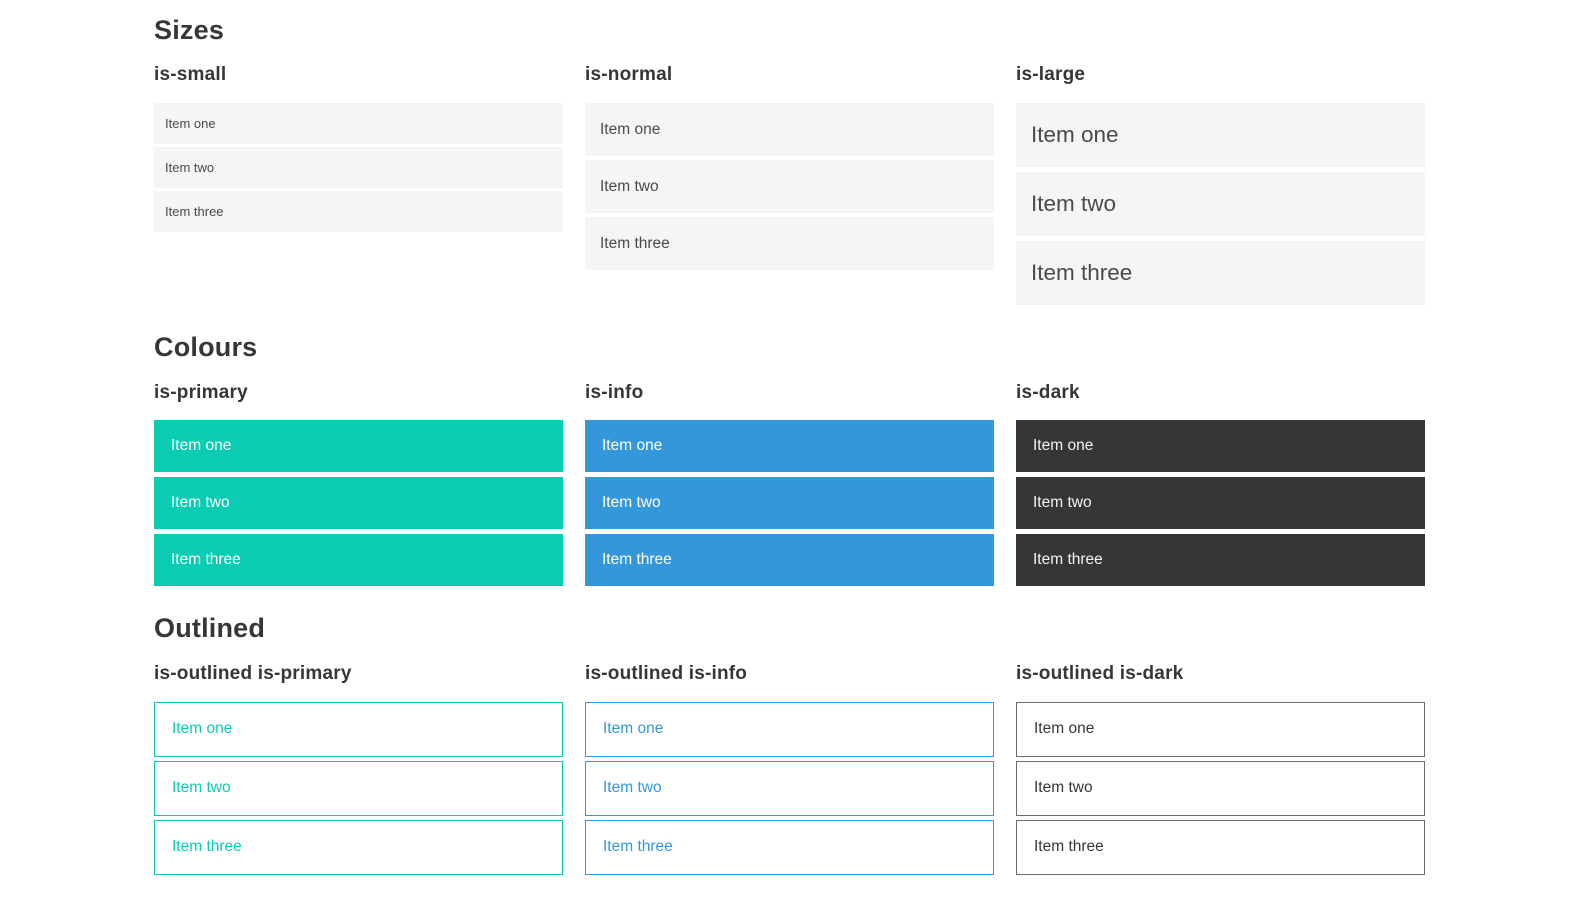 The image size is (1595, 897). Describe the element at coordinates (666, 673) in the screenshot. I see `group-title-is-outlined-is-info: is-outlined is-info` at that location.